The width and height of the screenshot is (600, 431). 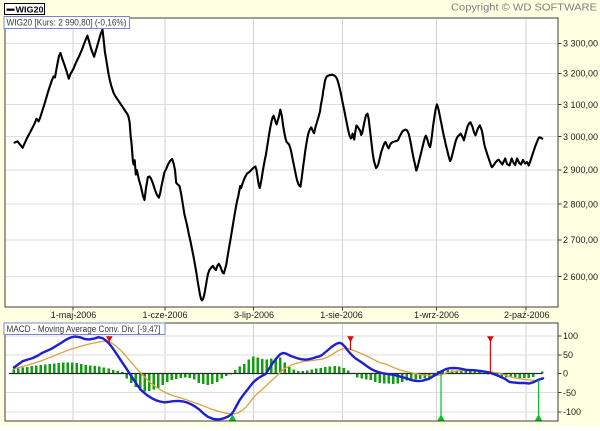 What do you see at coordinates (527, 315) in the screenshot?
I see `svg-text: 2-paź-2006` at bounding box center [527, 315].